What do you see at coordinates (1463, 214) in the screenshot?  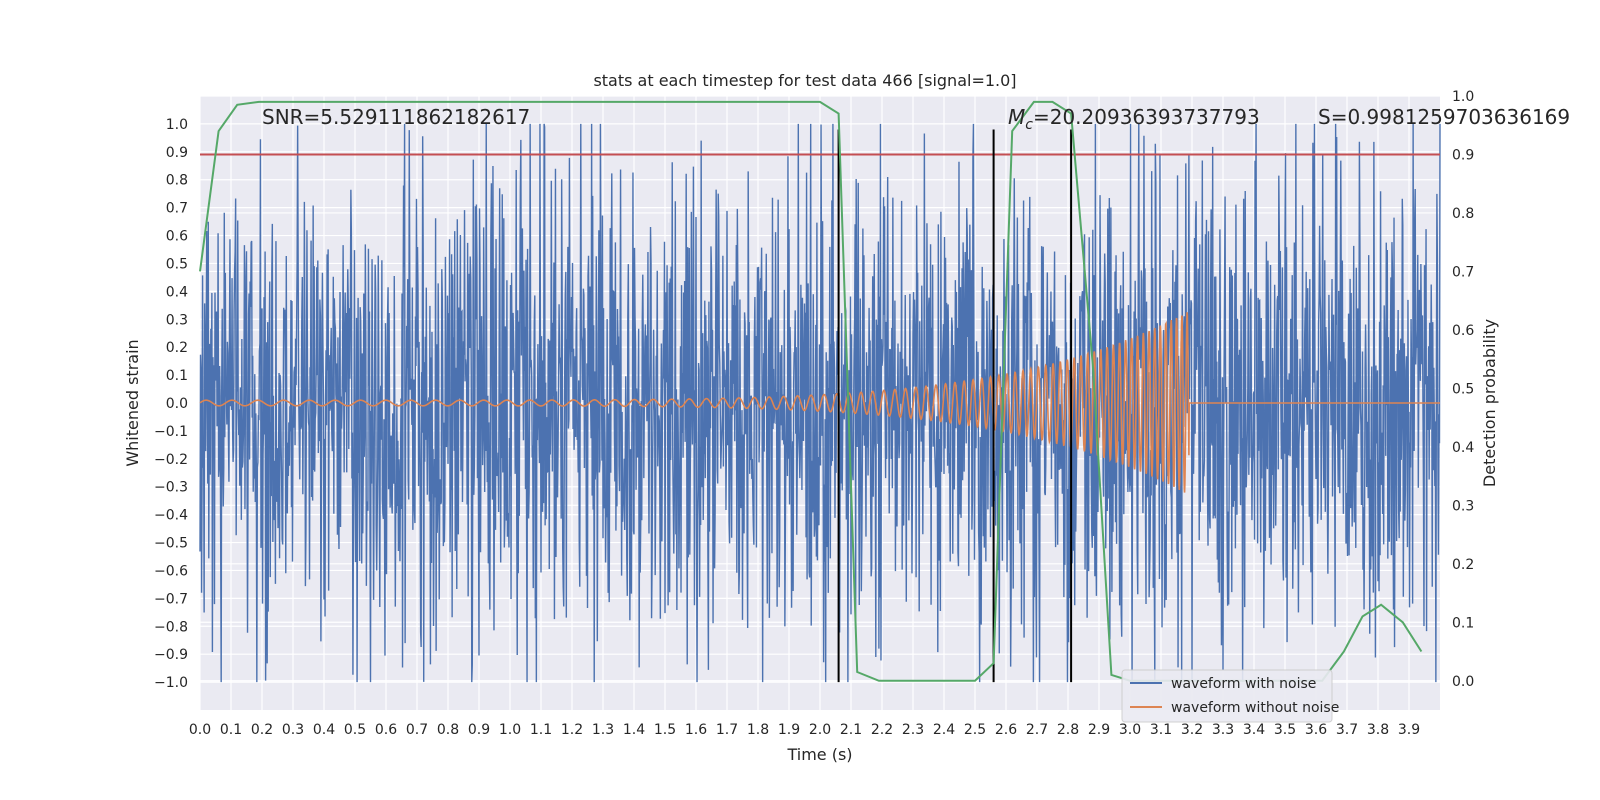 I see `y2-tick-label: 0.8` at bounding box center [1463, 214].